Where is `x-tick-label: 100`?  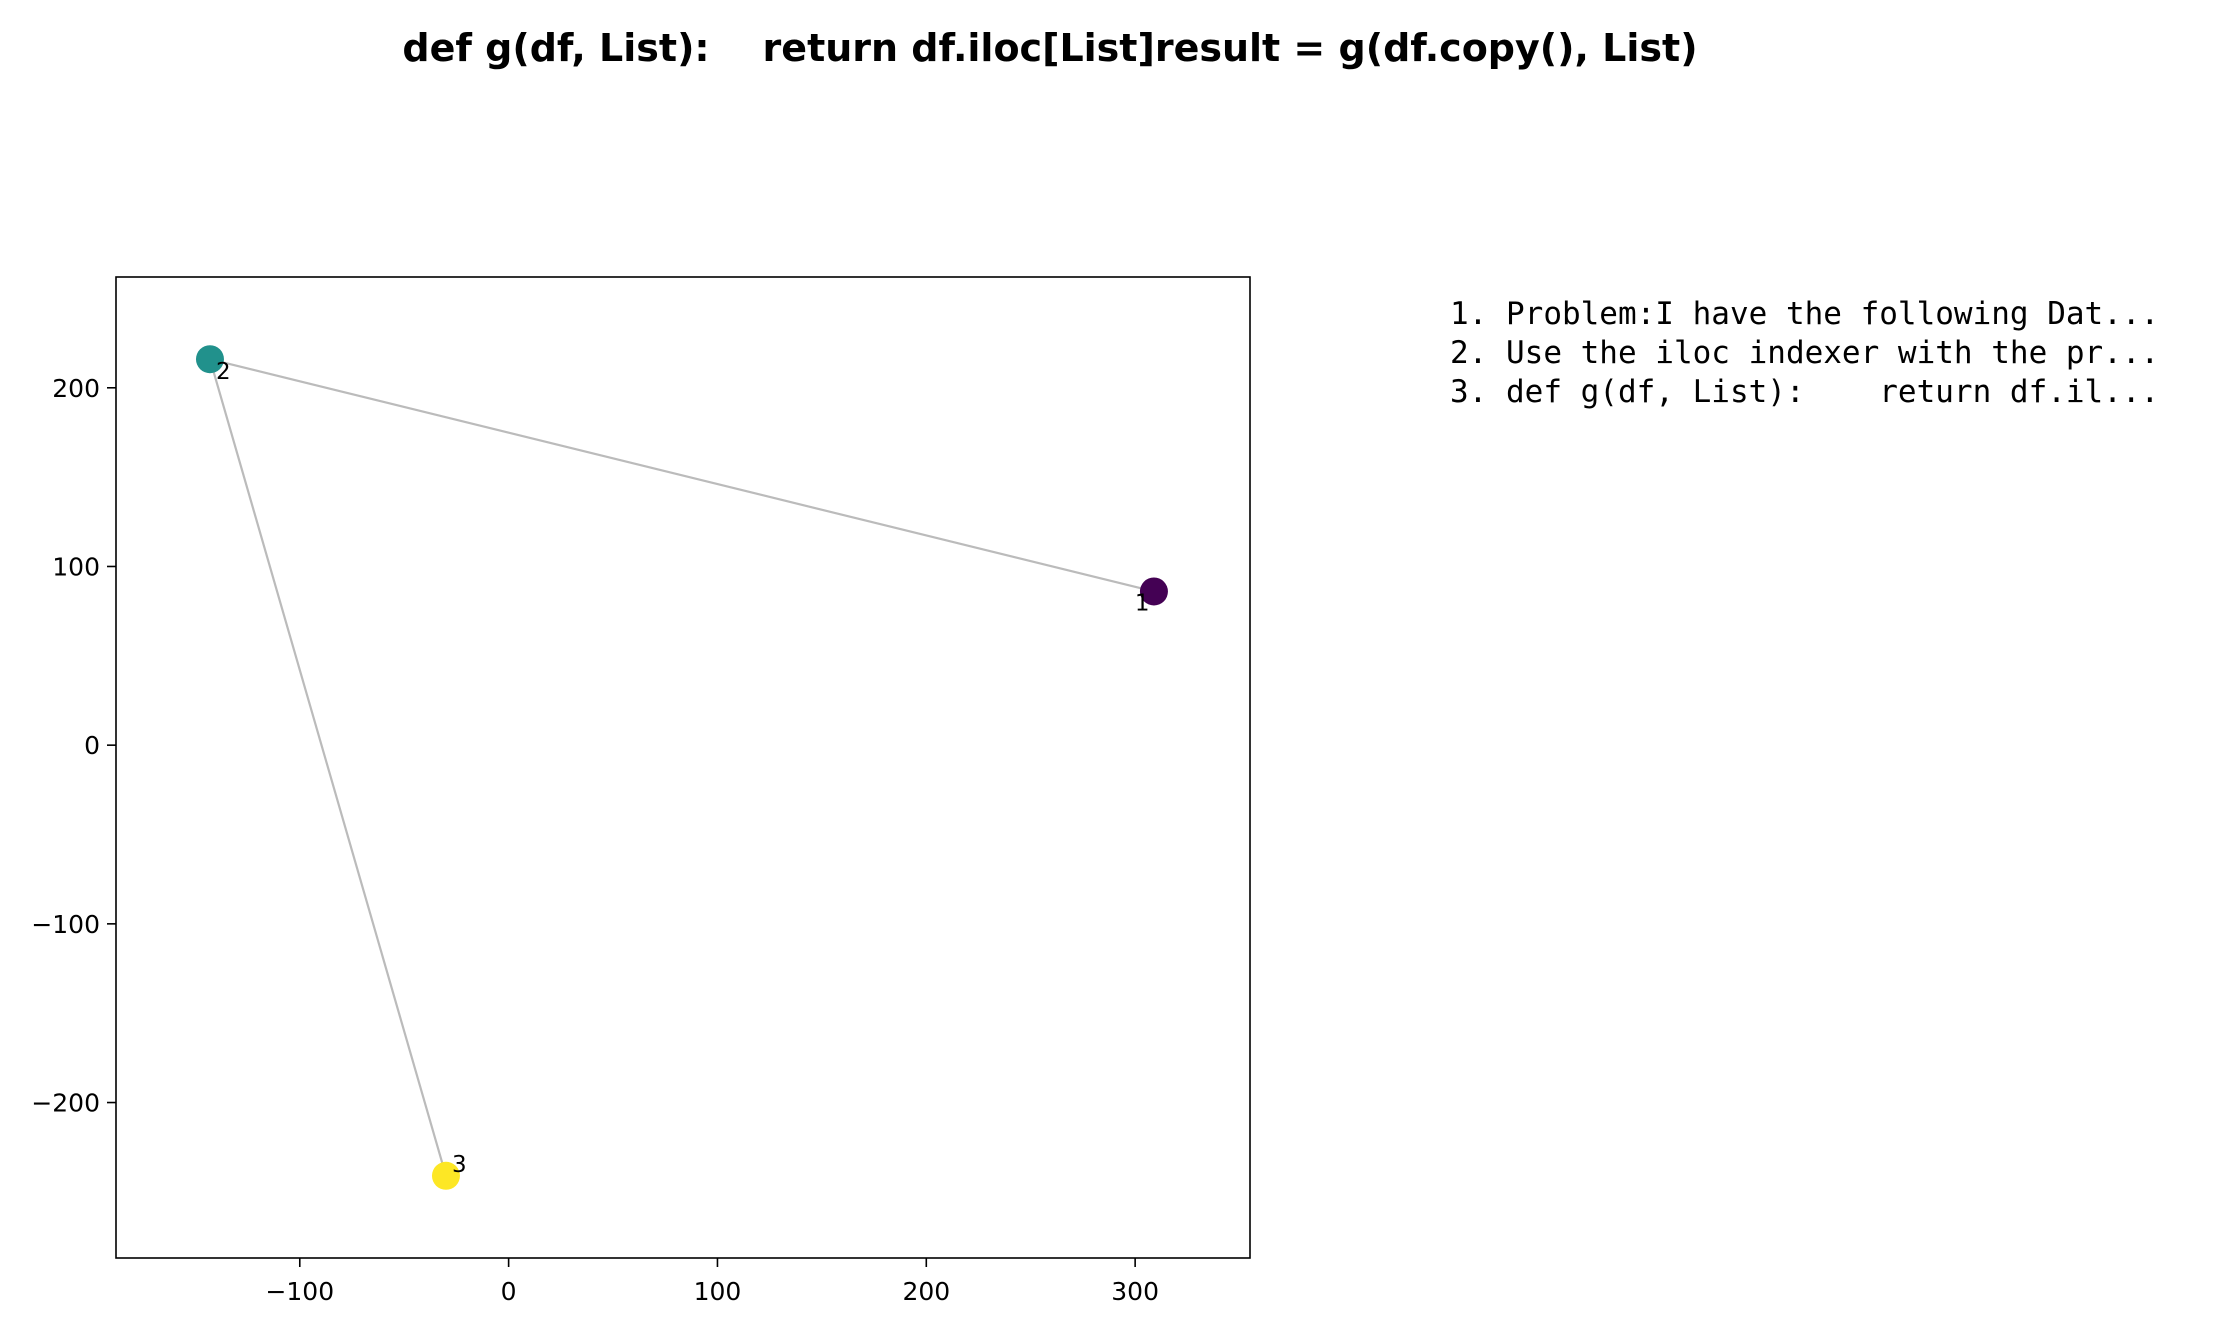 x-tick-label: 100 is located at coordinates (718, 1291).